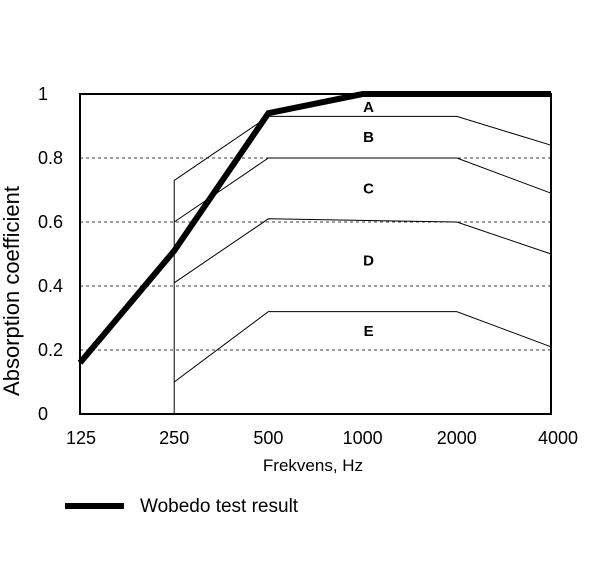 This screenshot has height=563, width=597. What do you see at coordinates (368, 137) in the screenshot?
I see `zone-label: B` at bounding box center [368, 137].